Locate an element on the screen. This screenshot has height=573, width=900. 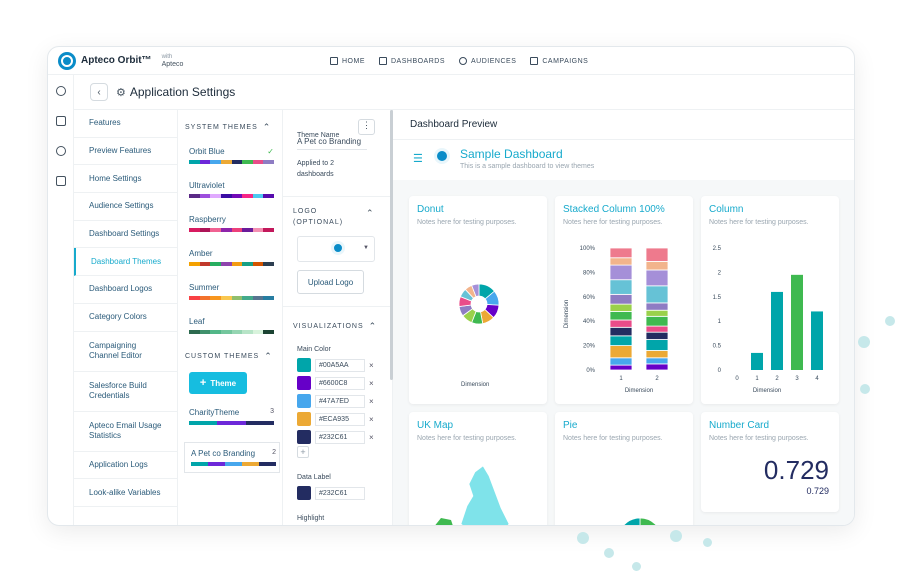
menu-audience-settings: Audience Settings is located at coordinates (125, 207).